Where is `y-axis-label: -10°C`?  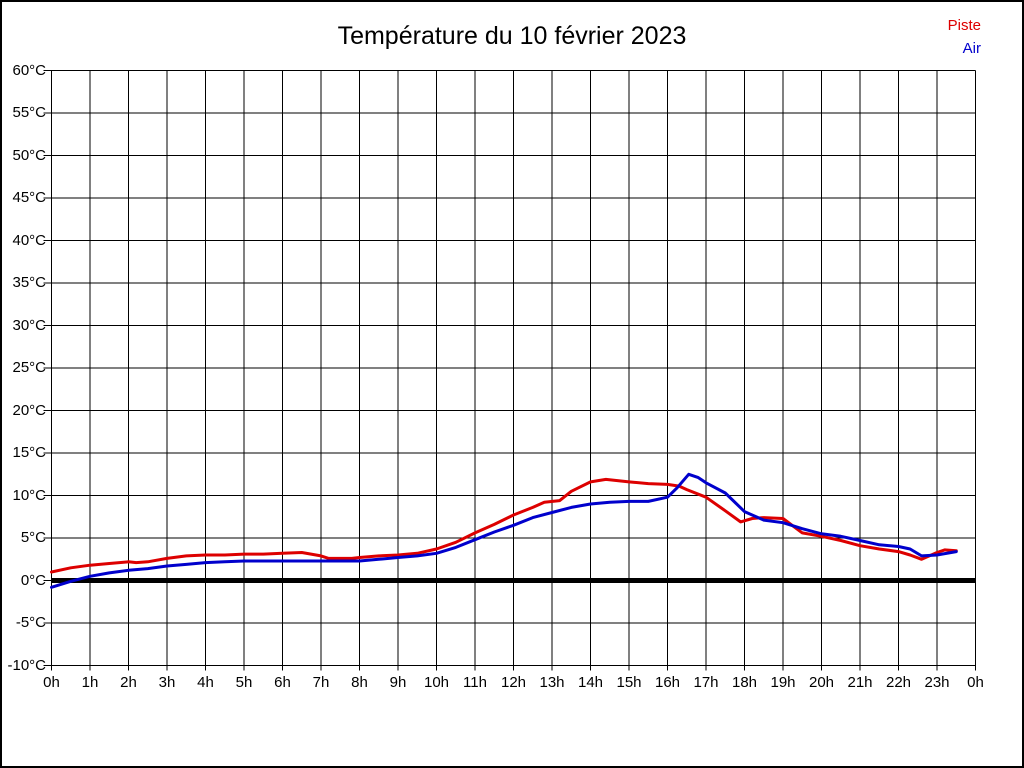 y-axis-label: -10°C is located at coordinates (26, 665).